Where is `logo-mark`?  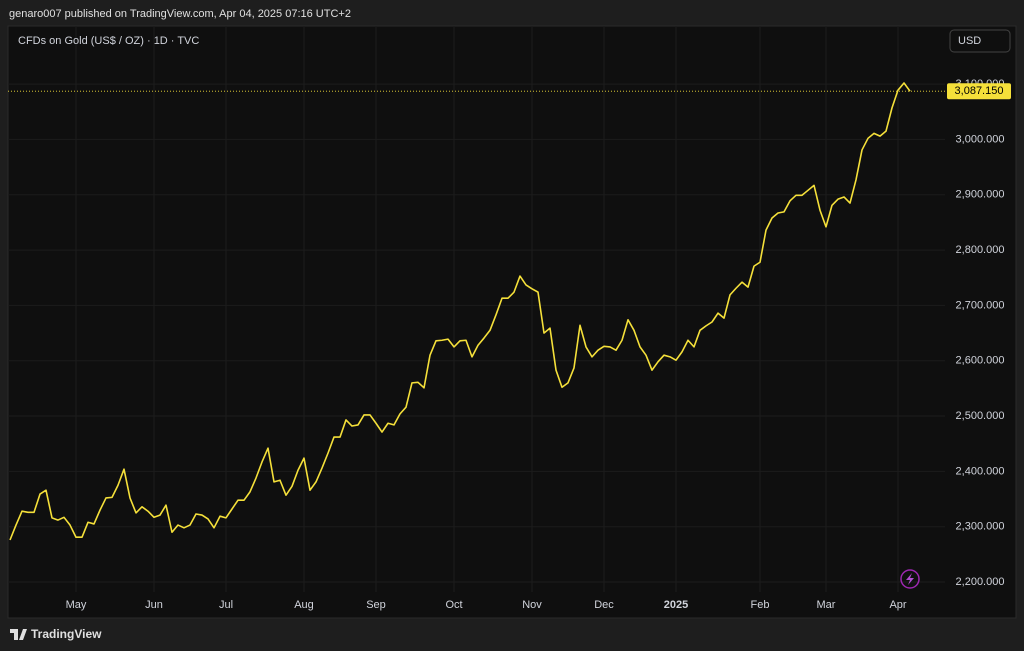
logo-mark is located at coordinates (18, 634).